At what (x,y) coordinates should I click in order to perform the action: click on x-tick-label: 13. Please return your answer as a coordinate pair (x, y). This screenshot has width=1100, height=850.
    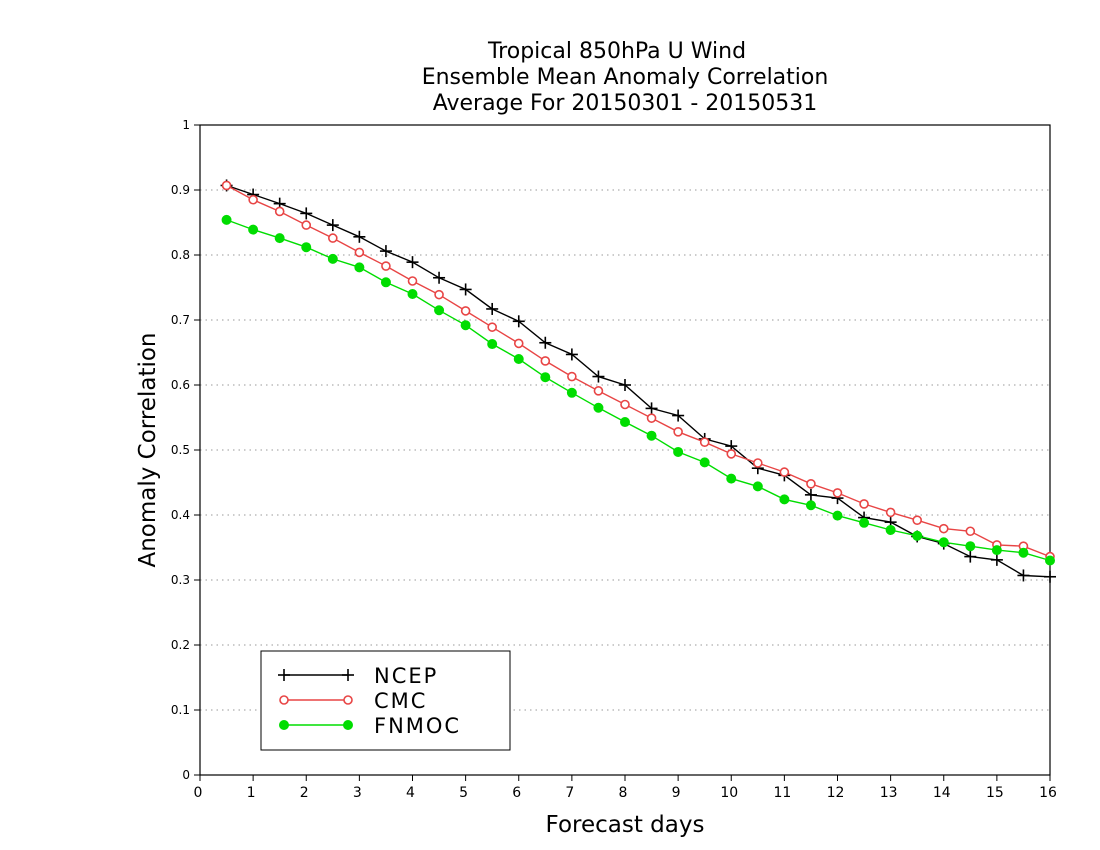
    Looking at the image, I should click on (889, 793).